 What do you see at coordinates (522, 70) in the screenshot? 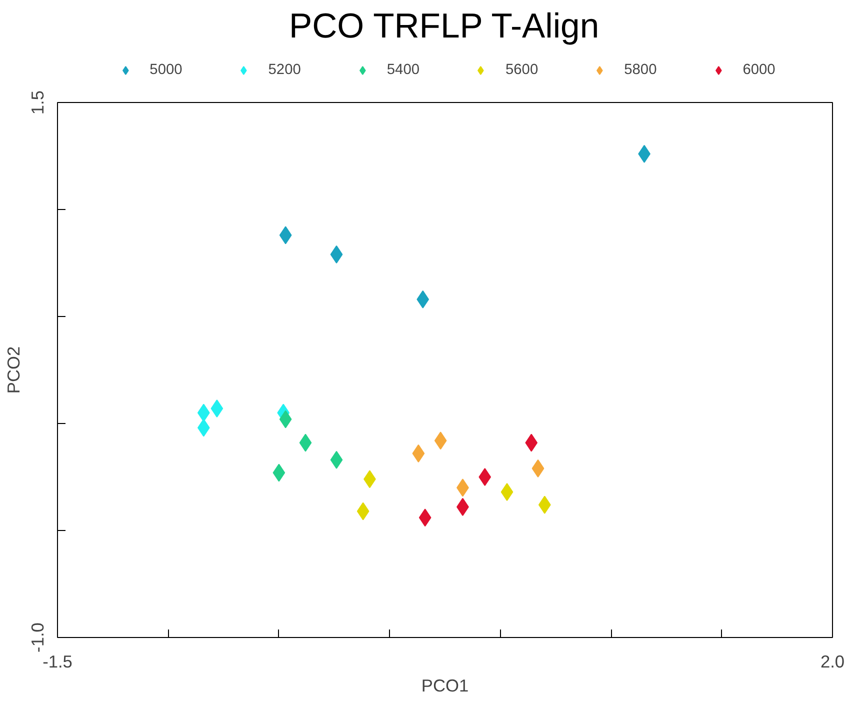
I see `legend-label: 5600` at bounding box center [522, 70].